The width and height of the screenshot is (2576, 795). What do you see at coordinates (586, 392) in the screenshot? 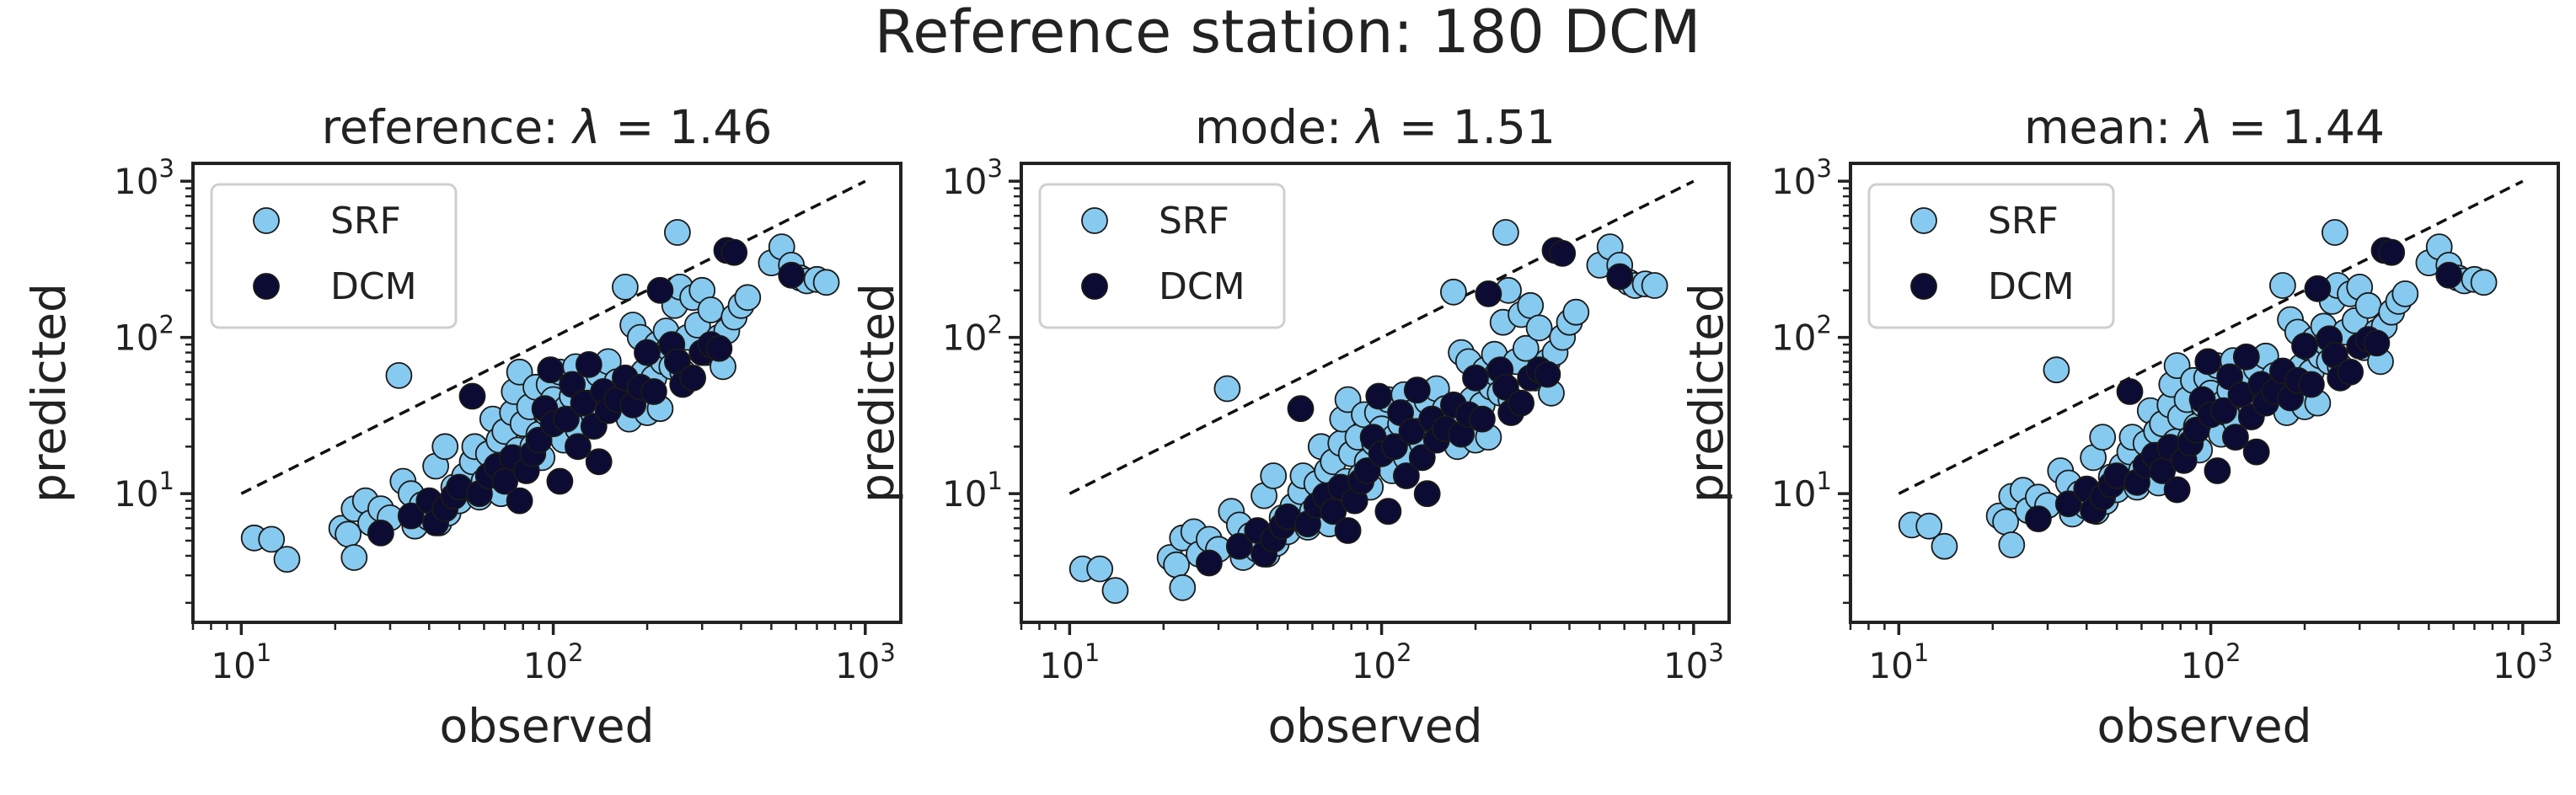
I see `chart-1-series-dcm` at bounding box center [586, 392].